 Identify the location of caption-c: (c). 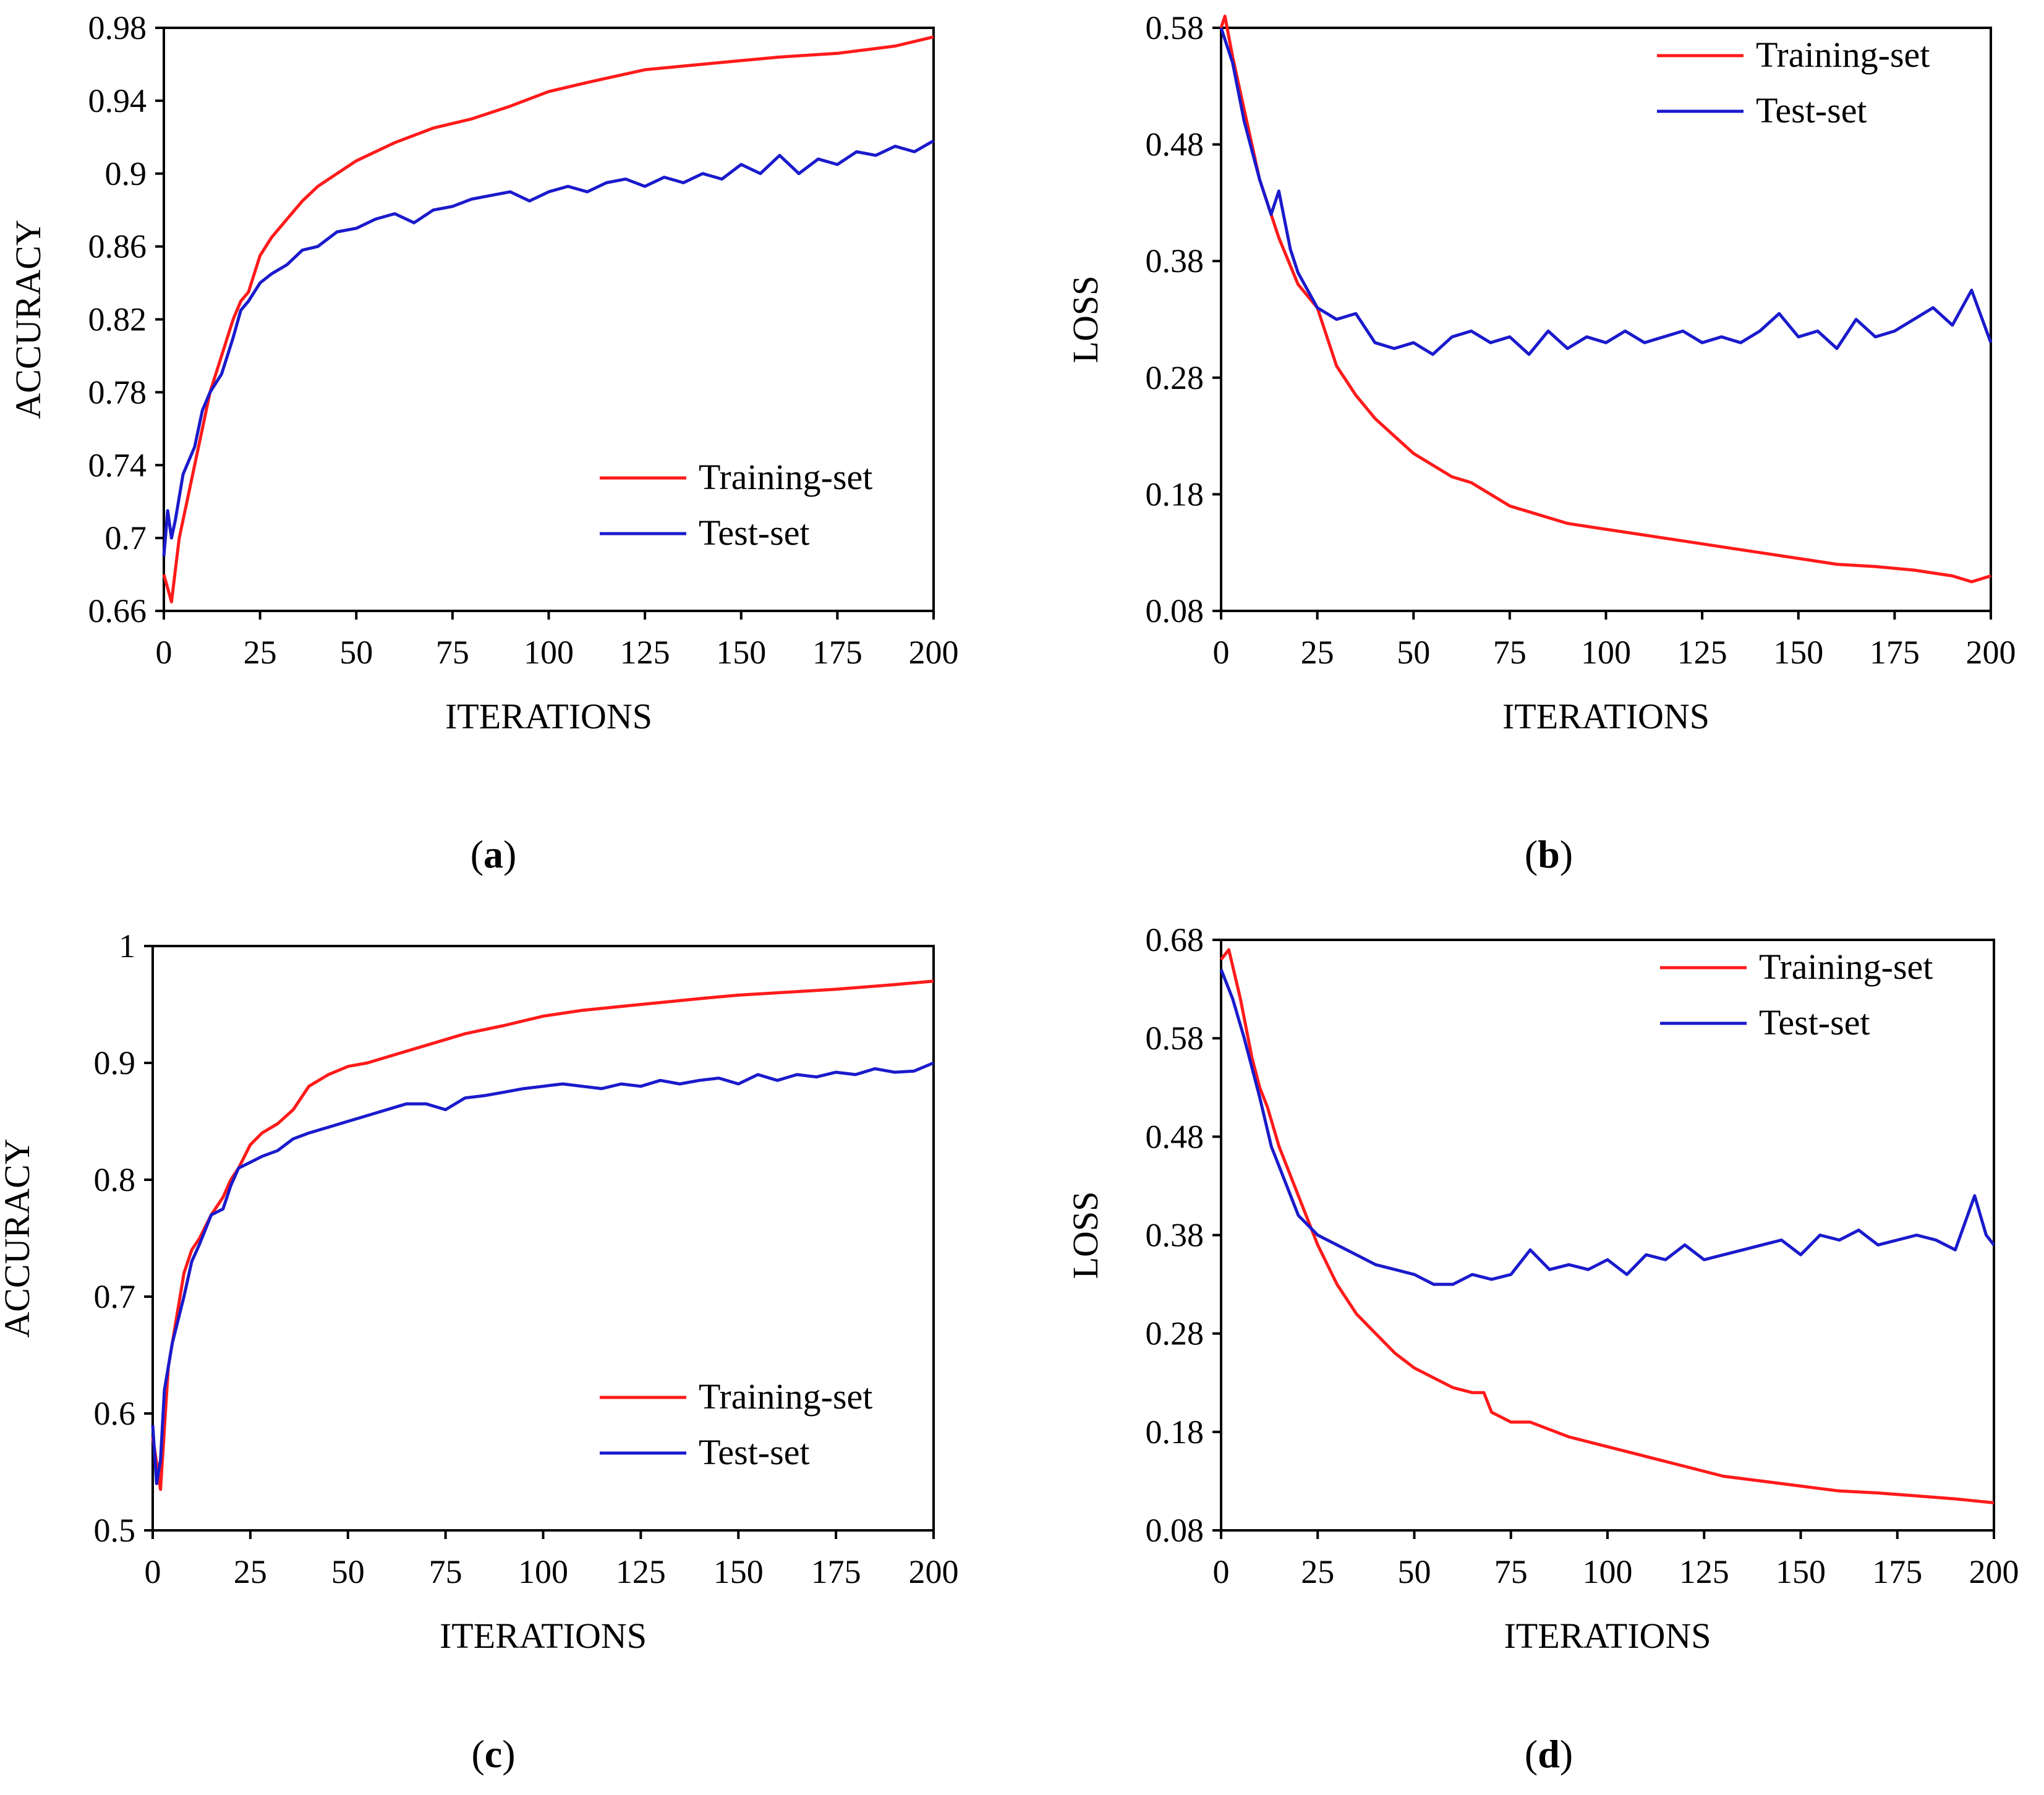
(493, 1754).